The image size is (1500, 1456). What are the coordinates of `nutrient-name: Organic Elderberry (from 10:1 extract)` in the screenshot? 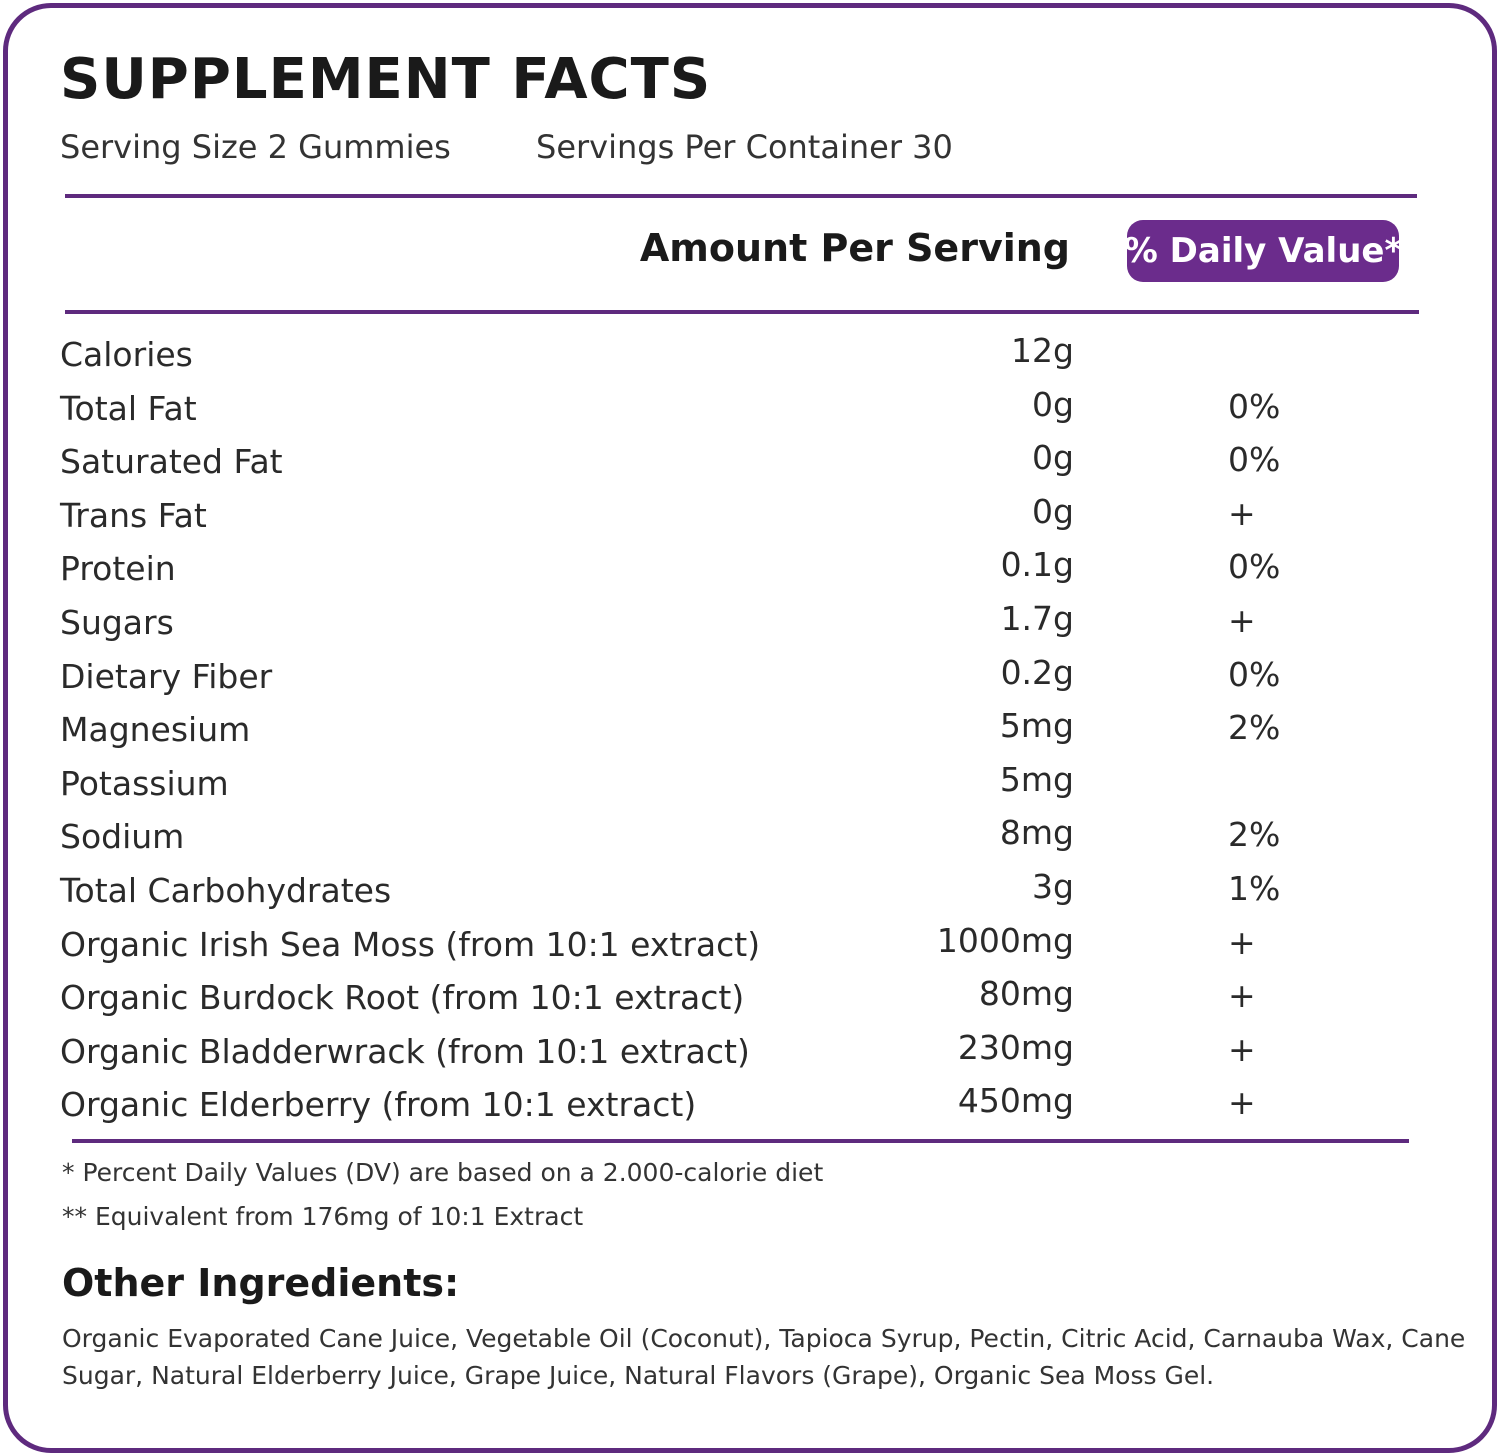 It's located at (378, 1105).